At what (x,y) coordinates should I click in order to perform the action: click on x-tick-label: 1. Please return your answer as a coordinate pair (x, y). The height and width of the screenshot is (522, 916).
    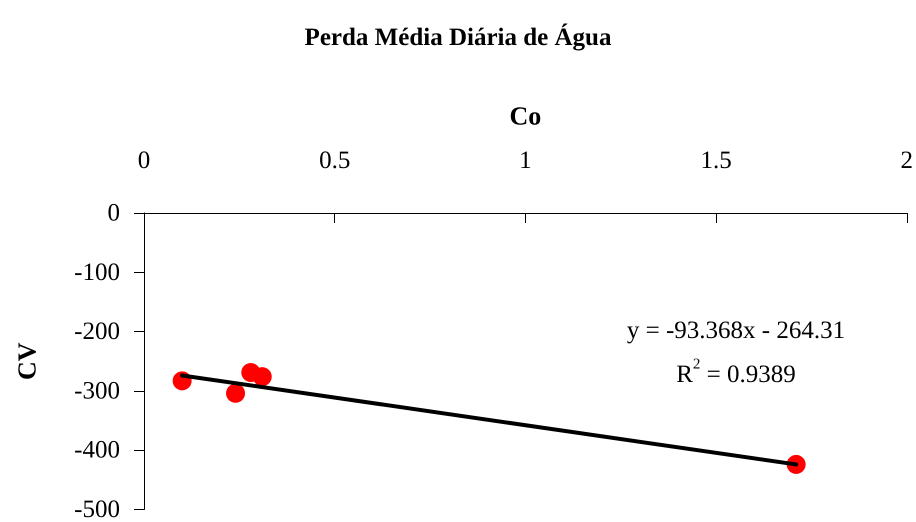
    Looking at the image, I should click on (525, 160).